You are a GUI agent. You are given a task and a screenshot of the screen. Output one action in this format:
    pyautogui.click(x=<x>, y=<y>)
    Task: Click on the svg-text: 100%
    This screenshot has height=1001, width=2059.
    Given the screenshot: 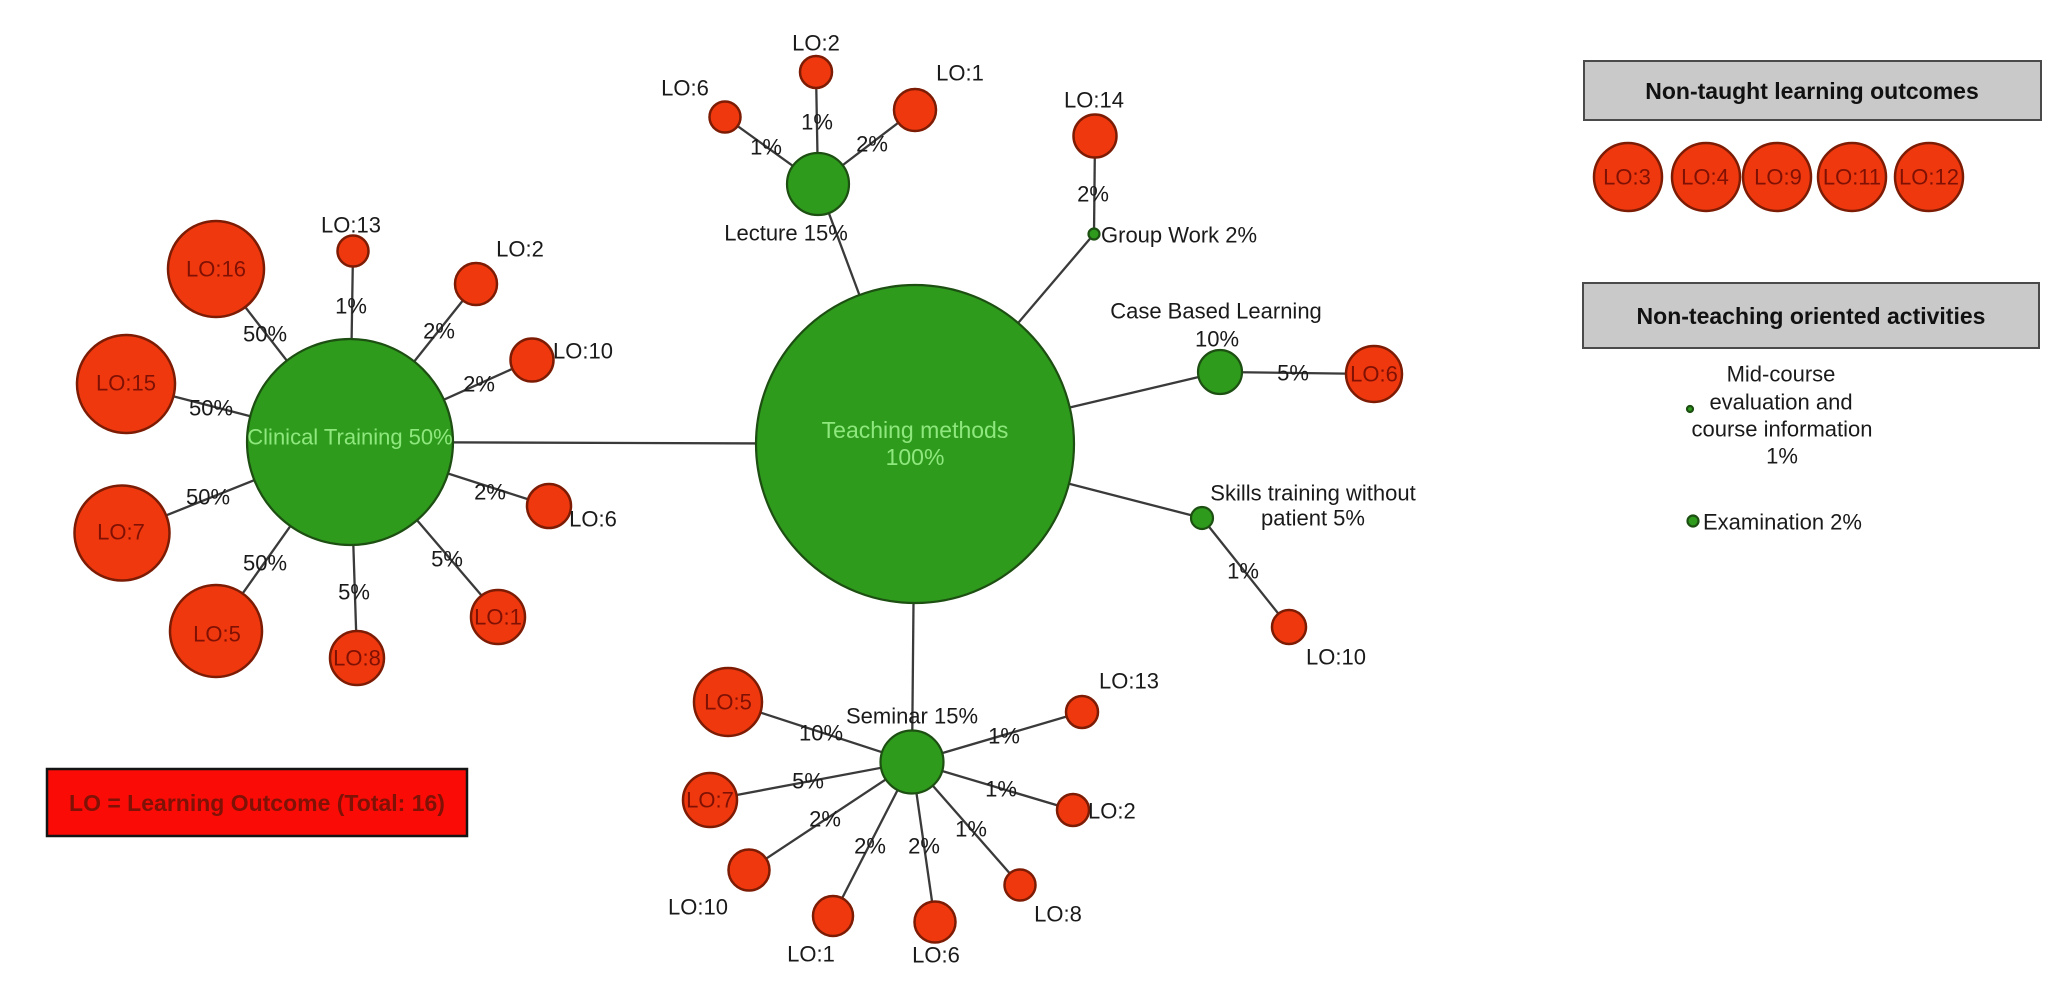 What is the action you would take?
    pyautogui.click(x=915, y=457)
    